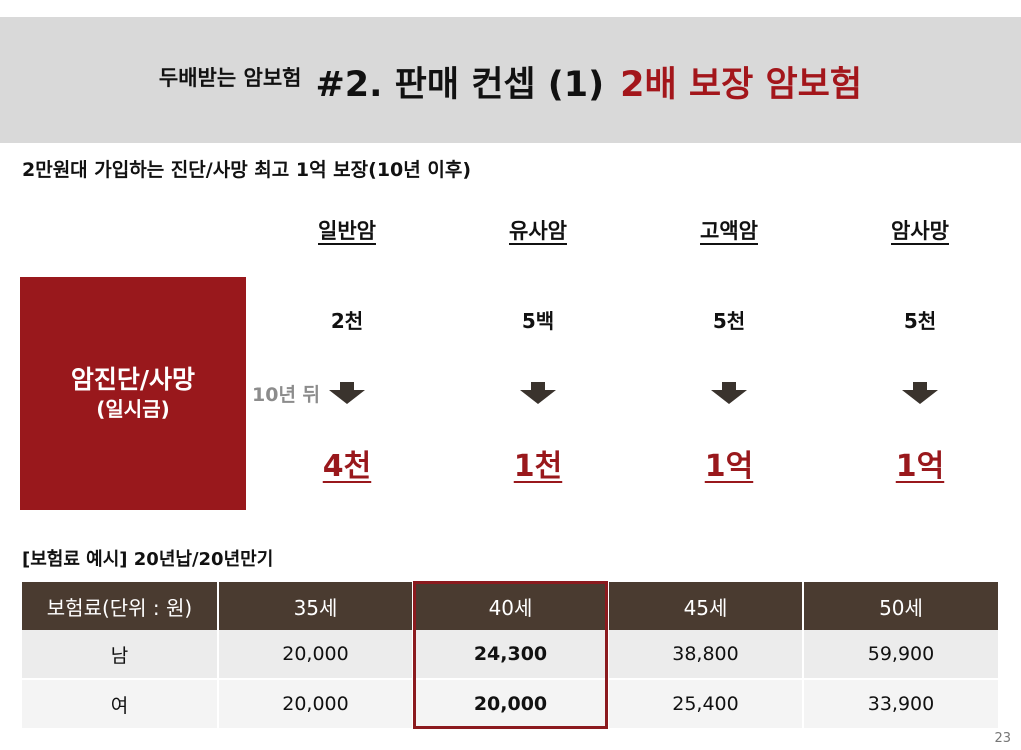 This screenshot has width=1021, height=750. Describe the element at coordinates (133, 379) in the screenshot. I see `coverage-label-main: 암진단/사망` at that location.